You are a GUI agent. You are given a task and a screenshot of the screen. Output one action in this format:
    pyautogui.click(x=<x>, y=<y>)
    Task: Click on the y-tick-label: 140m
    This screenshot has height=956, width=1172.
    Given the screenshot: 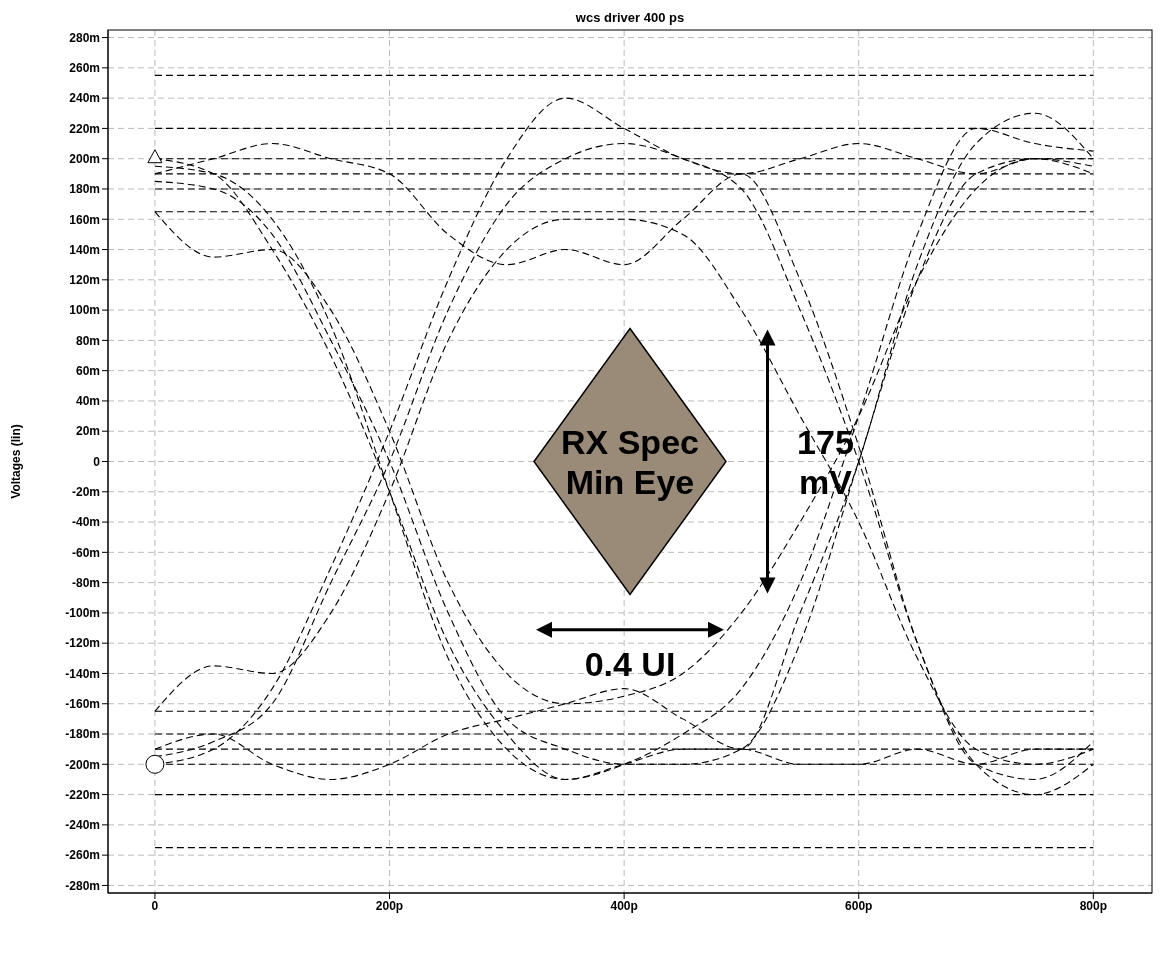 What is the action you would take?
    pyautogui.click(x=84, y=249)
    